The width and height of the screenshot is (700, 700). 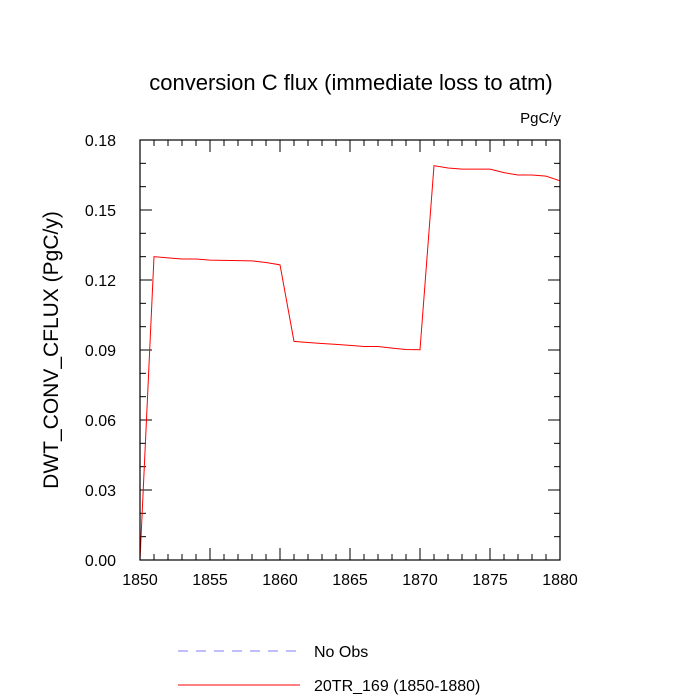 What do you see at coordinates (100, 421) in the screenshot?
I see `y-tick-label: 0.06` at bounding box center [100, 421].